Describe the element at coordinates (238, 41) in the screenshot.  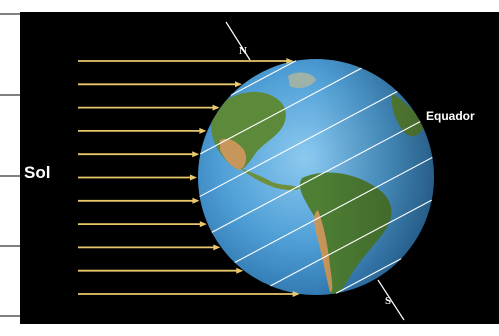
I see `rotation-axis-north` at that location.